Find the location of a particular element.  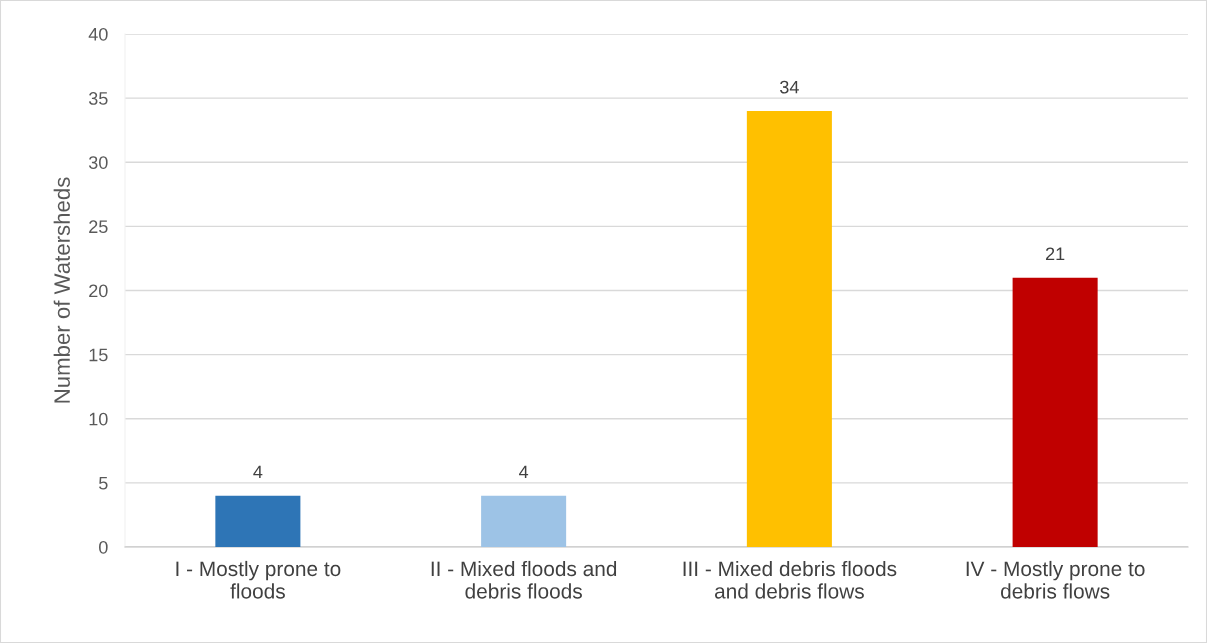

x-tick-label: II - Mixed floods and debris floods is located at coordinates (524, 579).